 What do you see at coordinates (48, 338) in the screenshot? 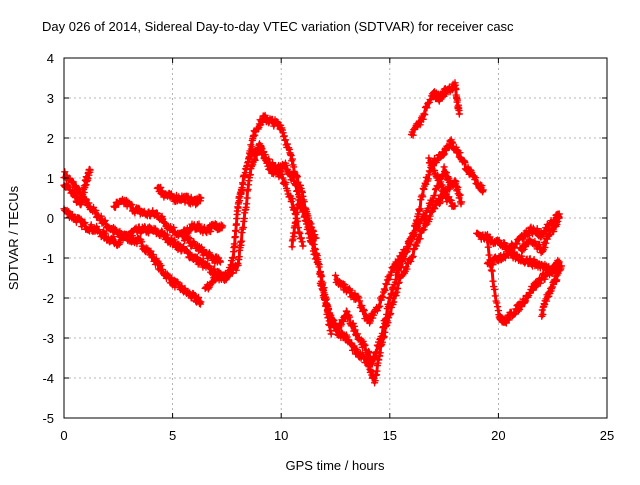
I see `y-tick-label: -3` at bounding box center [48, 338].